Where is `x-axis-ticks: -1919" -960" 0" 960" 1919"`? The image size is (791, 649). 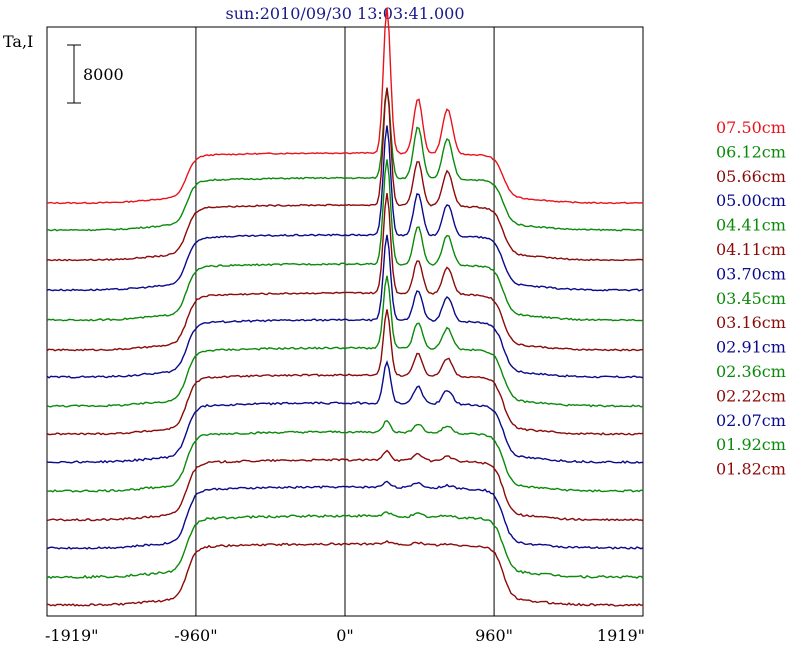
x-axis-ticks: -1919" -960" 0" 960" 1919" is located at coordinates (345, 635).